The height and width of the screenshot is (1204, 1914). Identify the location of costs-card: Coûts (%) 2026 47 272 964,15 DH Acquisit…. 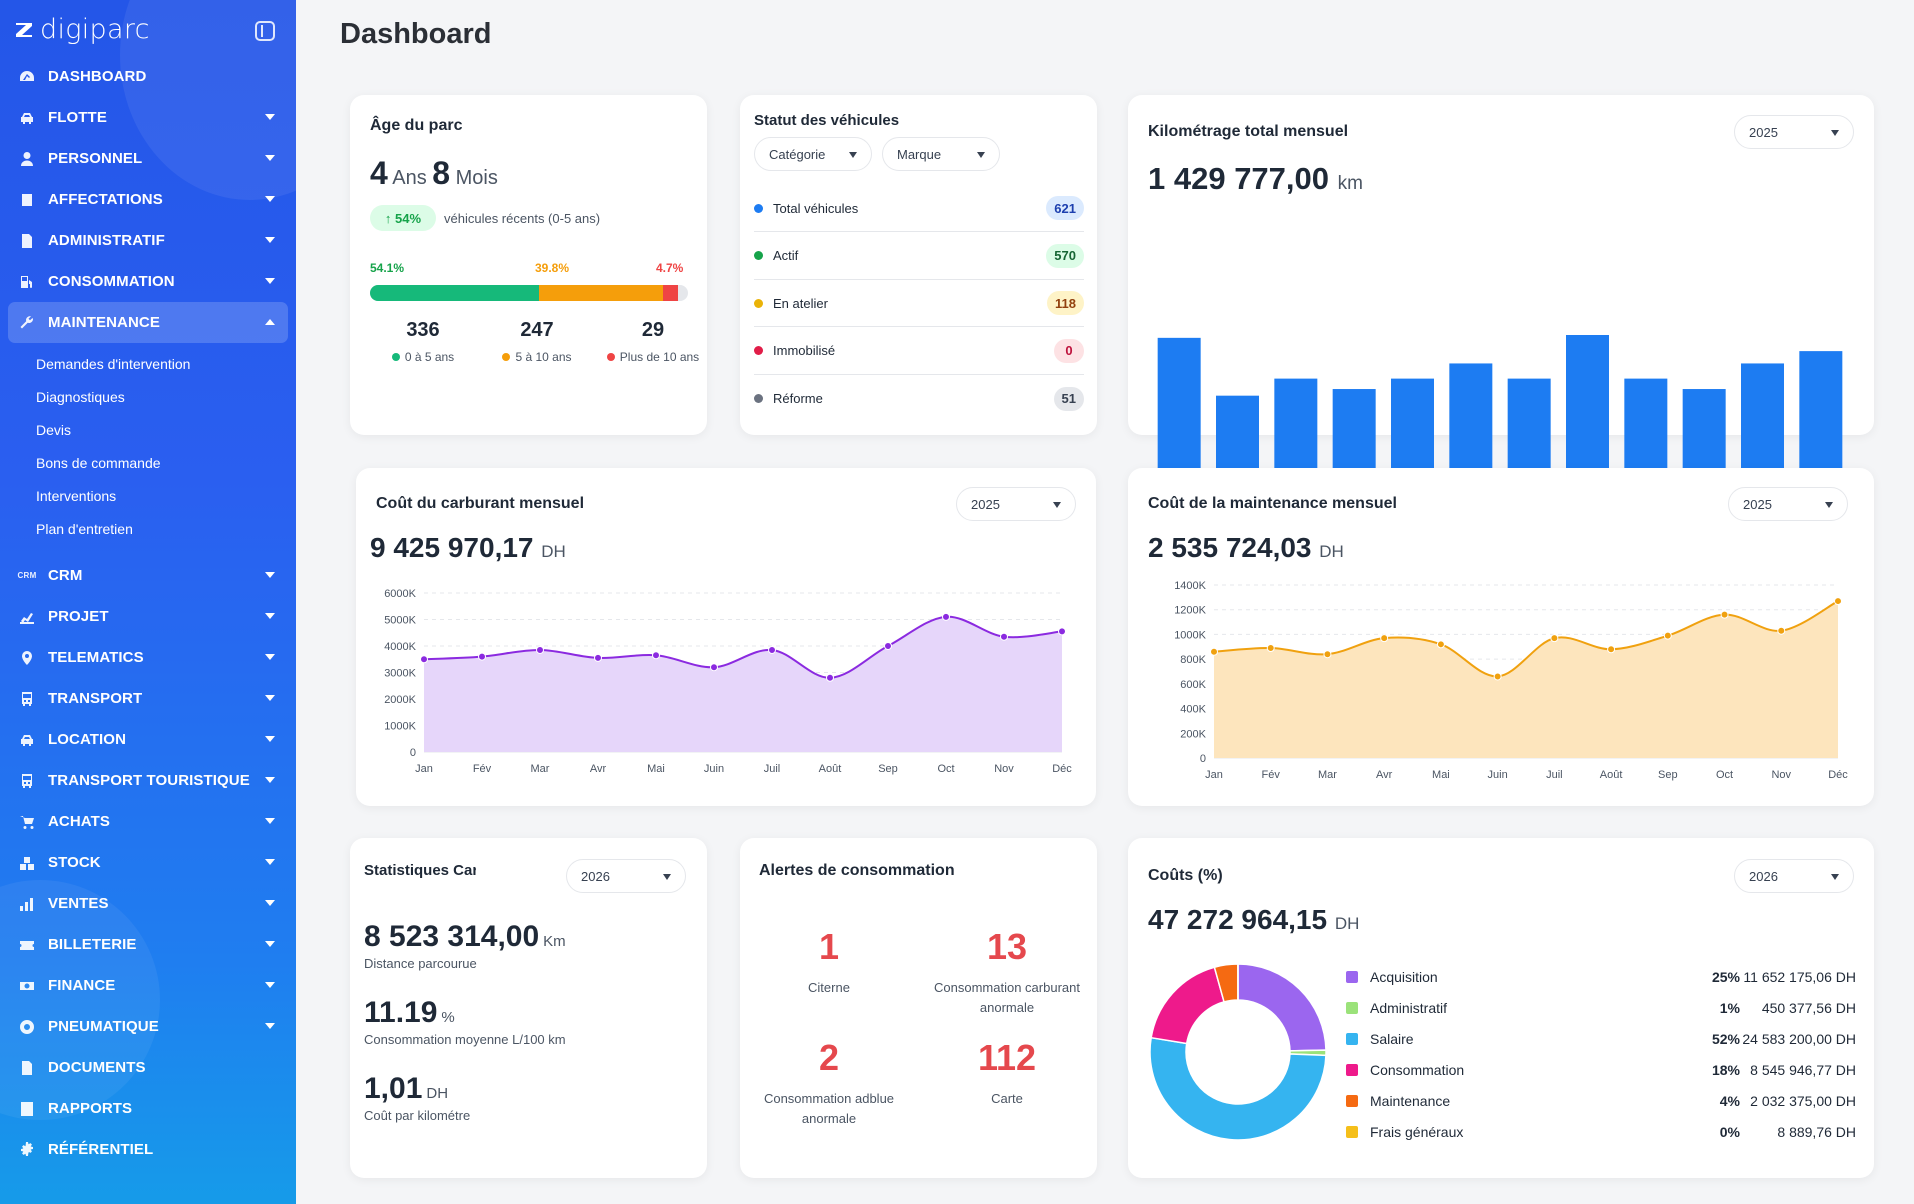
(1501, 1008).